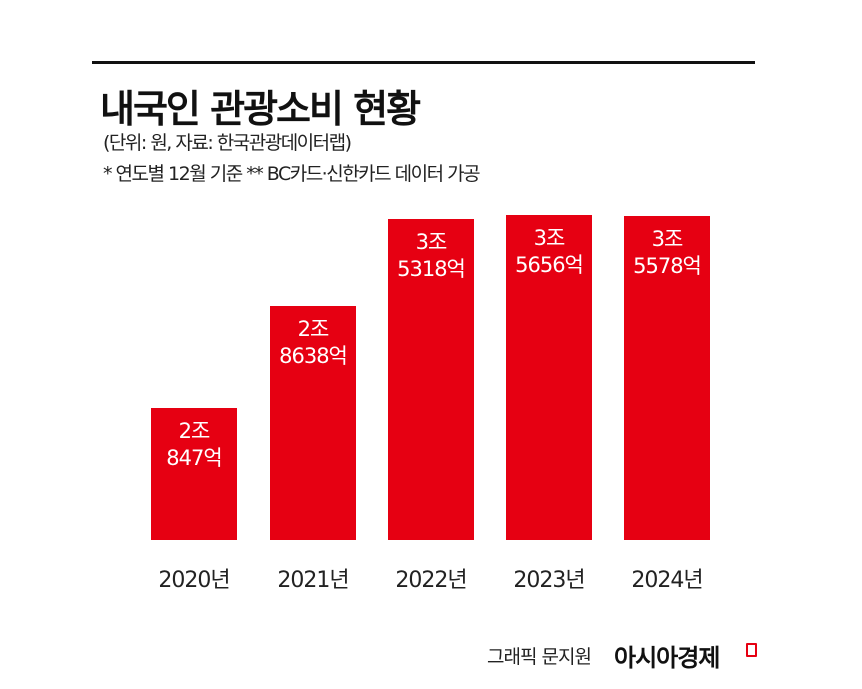  What do you see at coordinates (227, 143) in the screenshot?
I see `unit-source: (단위: 원, 자료: 한국관광데이터랩)` at bounding box center [227, 143].